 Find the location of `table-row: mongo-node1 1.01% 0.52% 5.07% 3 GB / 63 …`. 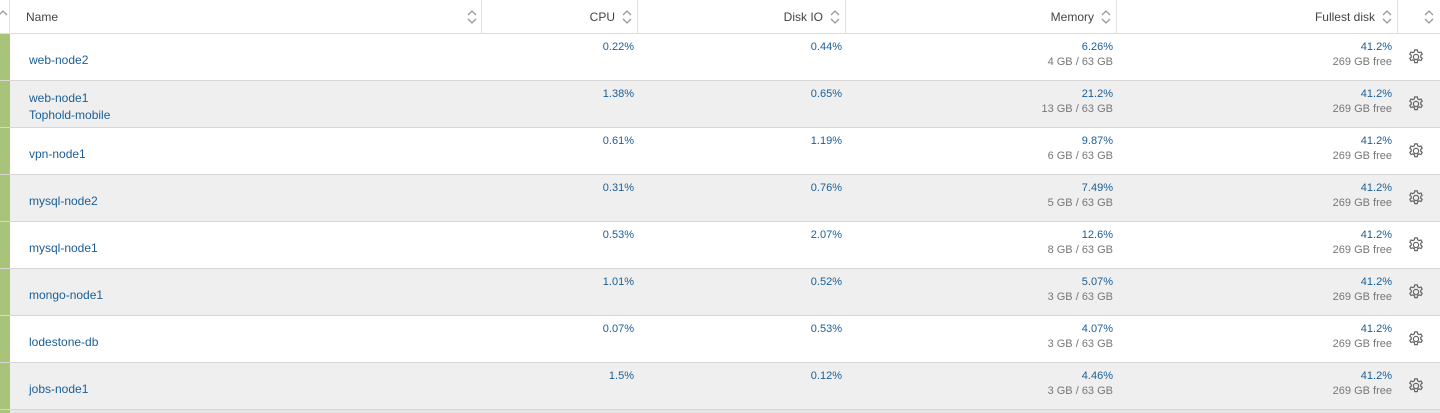

table-row: mongo-node1 1.01% 0.52% 5.07% 3 GB / 63 … is located at coordinates (720, 292).